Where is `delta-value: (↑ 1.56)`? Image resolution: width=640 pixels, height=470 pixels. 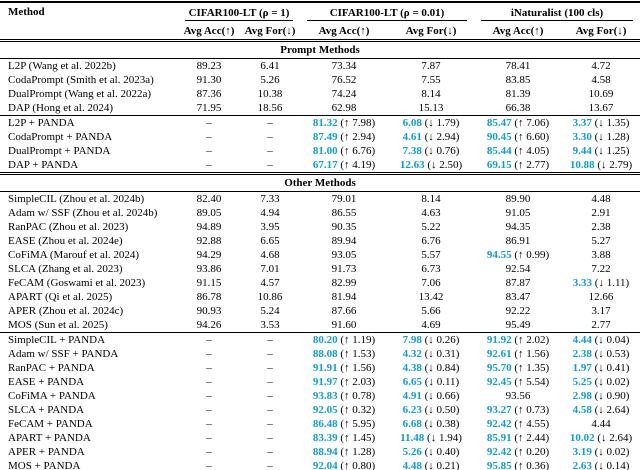
delta-value: (↑ 1.56) is located at coordinates (358, 368).